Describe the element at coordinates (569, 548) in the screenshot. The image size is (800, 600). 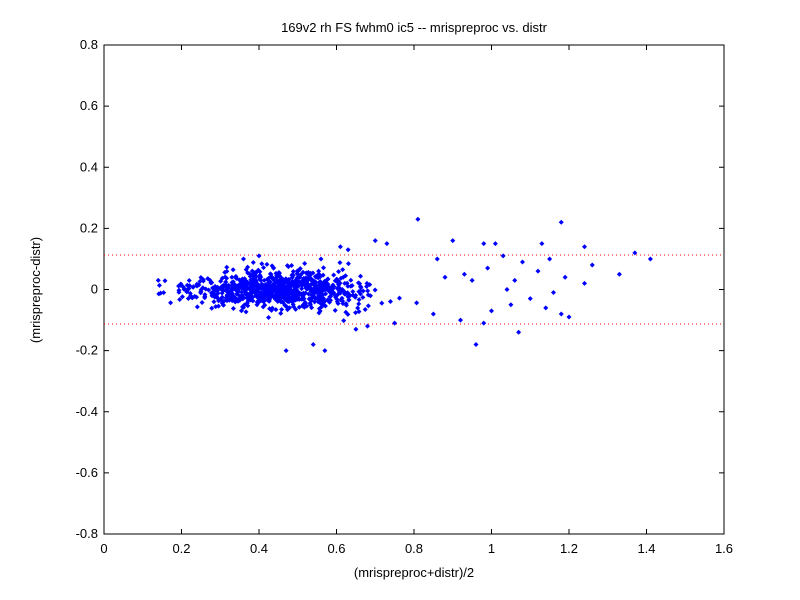
I see `x-tick-label: 1.2` at that location.